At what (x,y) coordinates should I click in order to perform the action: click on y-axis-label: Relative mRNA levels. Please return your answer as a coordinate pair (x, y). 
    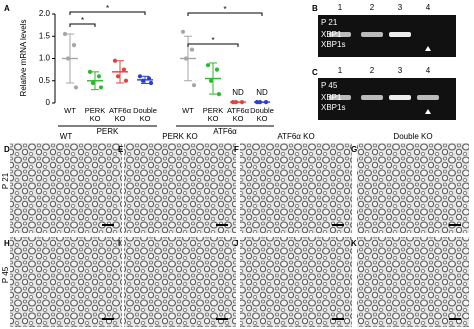
    Looking at the image, I should click on (23, 58).